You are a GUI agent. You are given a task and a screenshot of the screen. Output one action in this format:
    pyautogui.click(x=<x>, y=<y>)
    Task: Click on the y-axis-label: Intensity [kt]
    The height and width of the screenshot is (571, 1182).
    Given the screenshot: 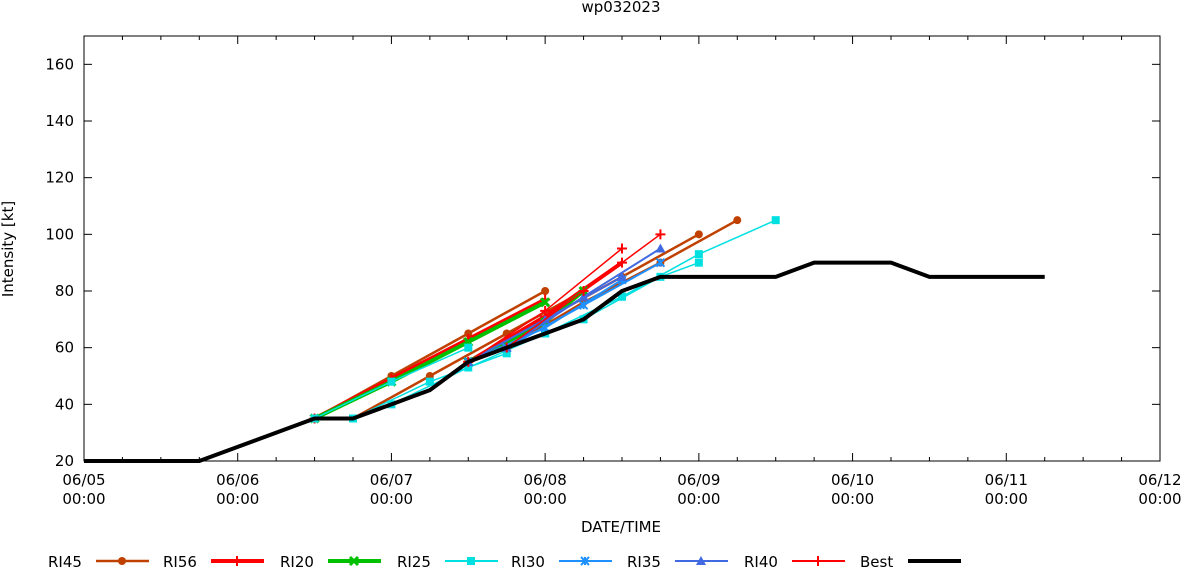 What is the action you would take?
    pyautogui.click(x=8, y=249)
    